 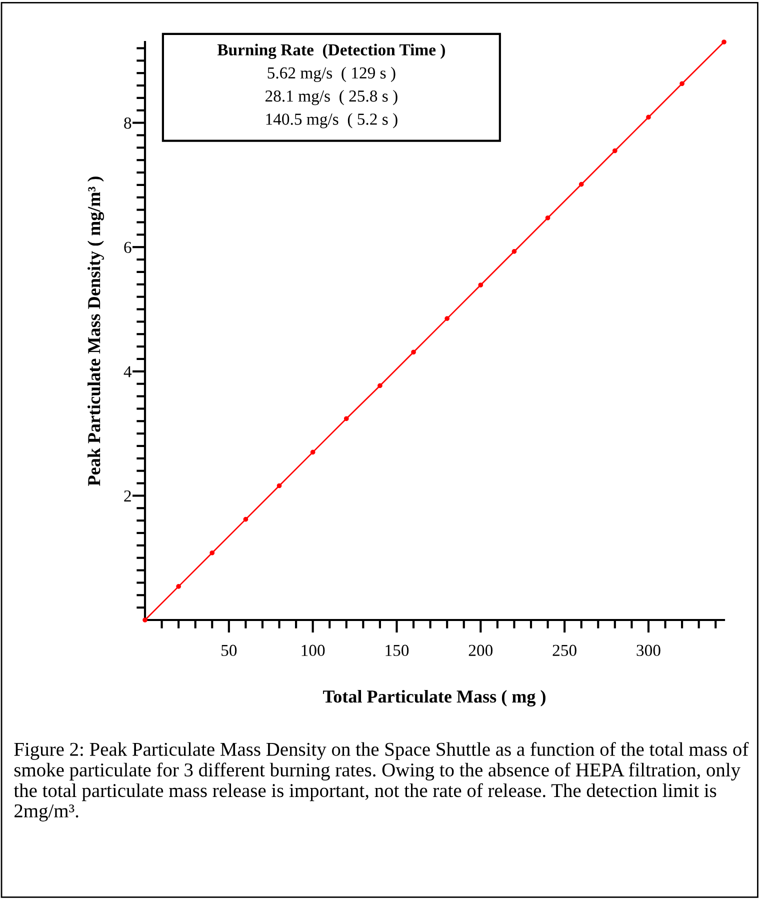 I want to click on y-tick-label: 6, so click(x=128, y=248).